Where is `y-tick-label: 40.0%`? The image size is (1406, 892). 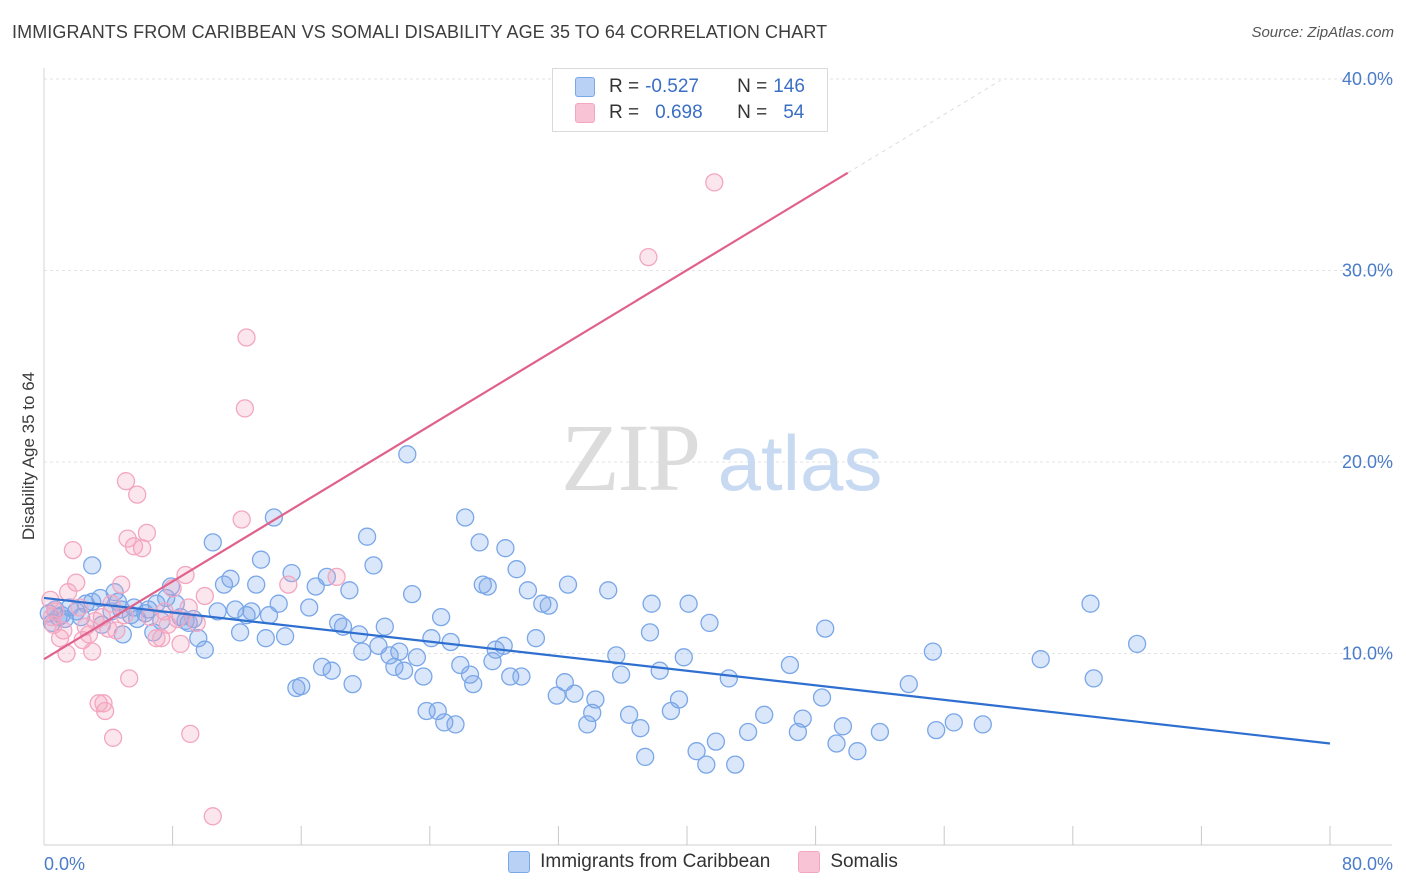 y-tick-label: 40.0% is located at coordinates (1367, 79).